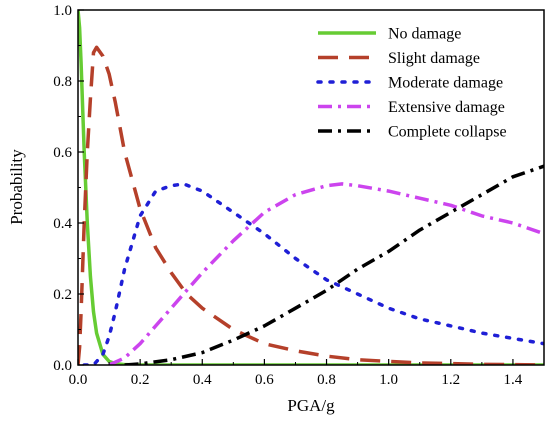  I want to click on x-tick-label: 1.0, so click(388, 380).